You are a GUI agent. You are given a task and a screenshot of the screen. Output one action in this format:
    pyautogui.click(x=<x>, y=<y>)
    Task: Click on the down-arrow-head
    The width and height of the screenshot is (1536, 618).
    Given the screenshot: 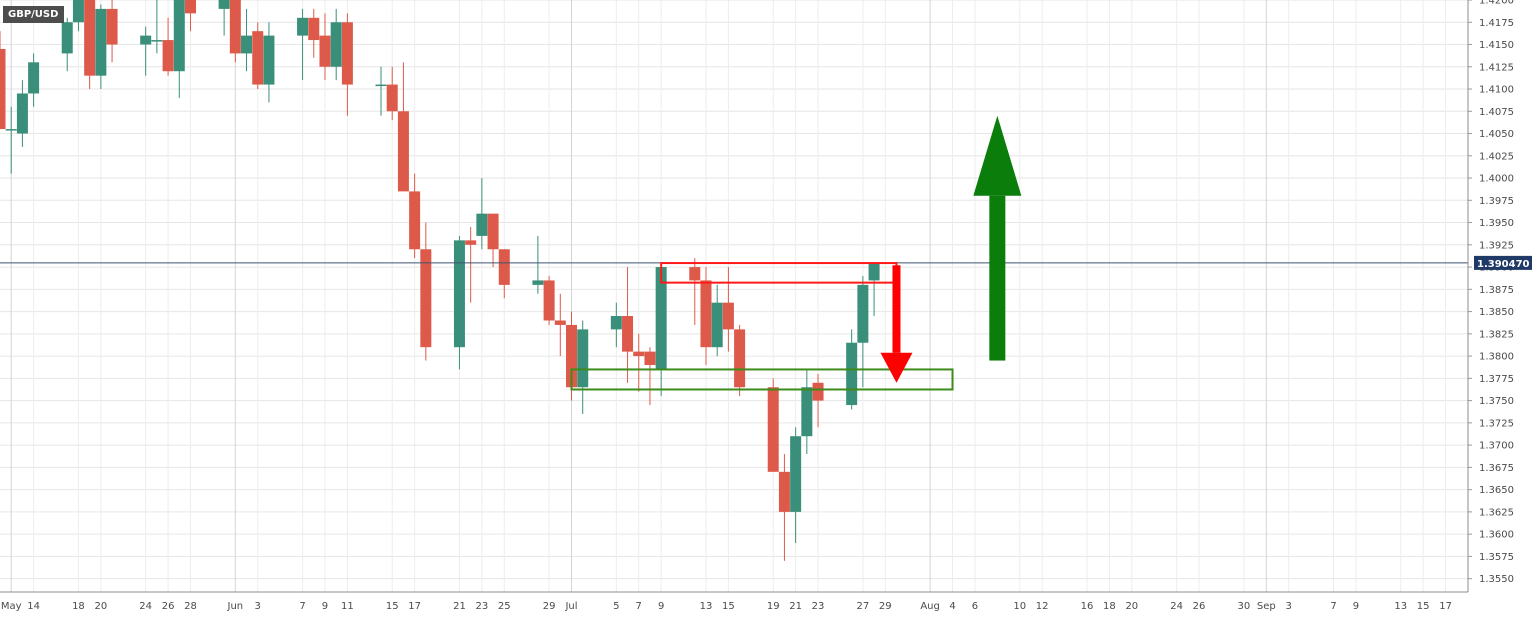 What is the action you would take?
    pyautogui.click(x=896, y=367)
    